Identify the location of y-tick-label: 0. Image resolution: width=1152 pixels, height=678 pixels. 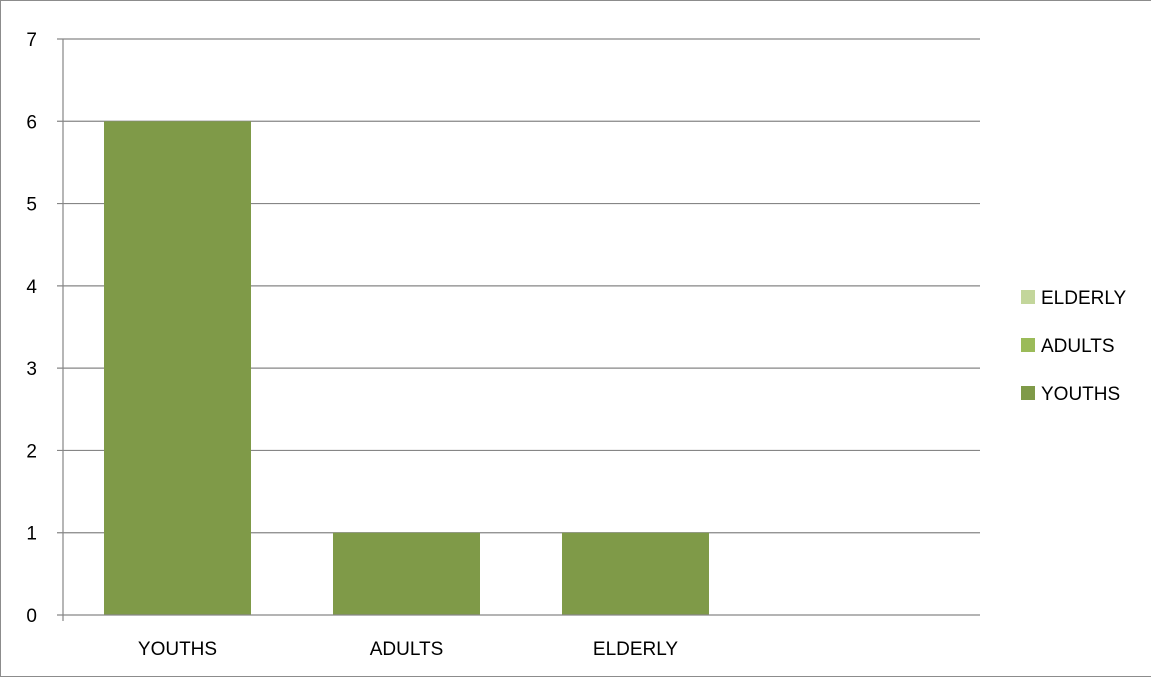
(31, 616).